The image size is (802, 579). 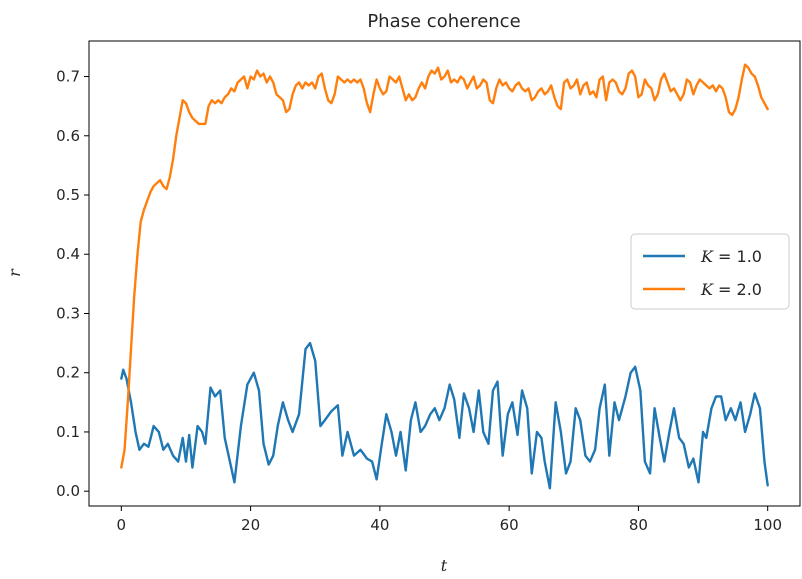 What do you see at coordinates (731, 289) in the screenshot?
I see `legend-label: K = 2.0` at bounding box center [731, 289].